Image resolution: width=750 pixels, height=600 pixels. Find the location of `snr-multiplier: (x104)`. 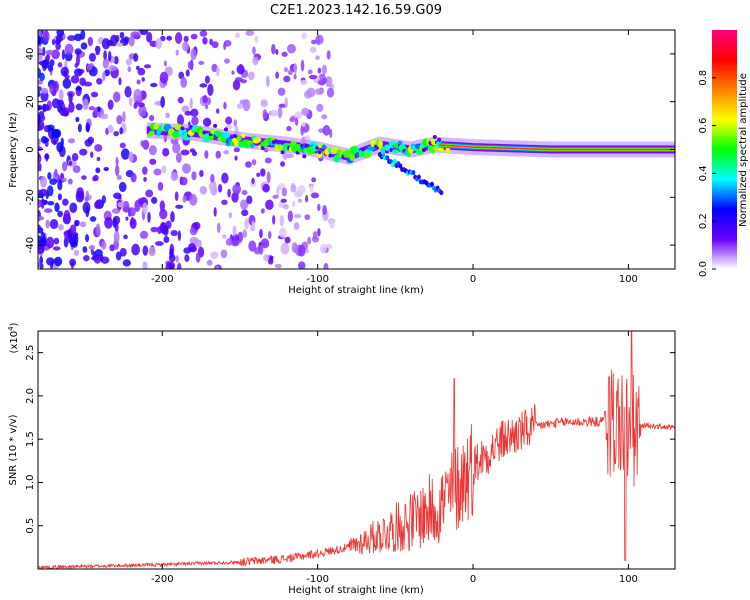

snr-multiplier: (x104) is located at coordinates (13, 337).